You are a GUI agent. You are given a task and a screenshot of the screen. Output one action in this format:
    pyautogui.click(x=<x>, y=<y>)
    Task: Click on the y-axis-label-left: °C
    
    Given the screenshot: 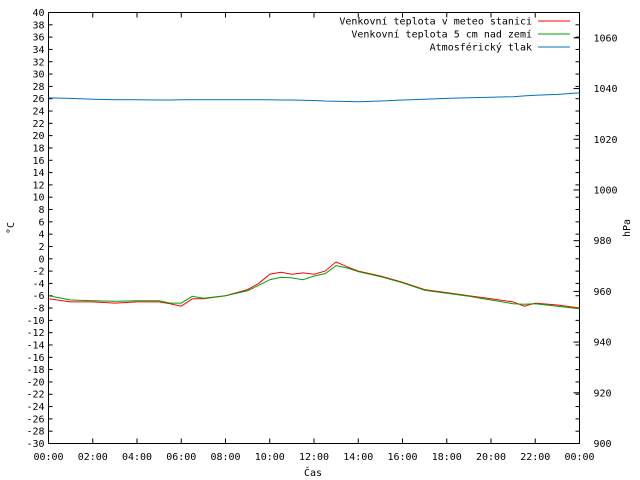 What is the action you would take?
    pyautogui.click(x=11, y=228)
    